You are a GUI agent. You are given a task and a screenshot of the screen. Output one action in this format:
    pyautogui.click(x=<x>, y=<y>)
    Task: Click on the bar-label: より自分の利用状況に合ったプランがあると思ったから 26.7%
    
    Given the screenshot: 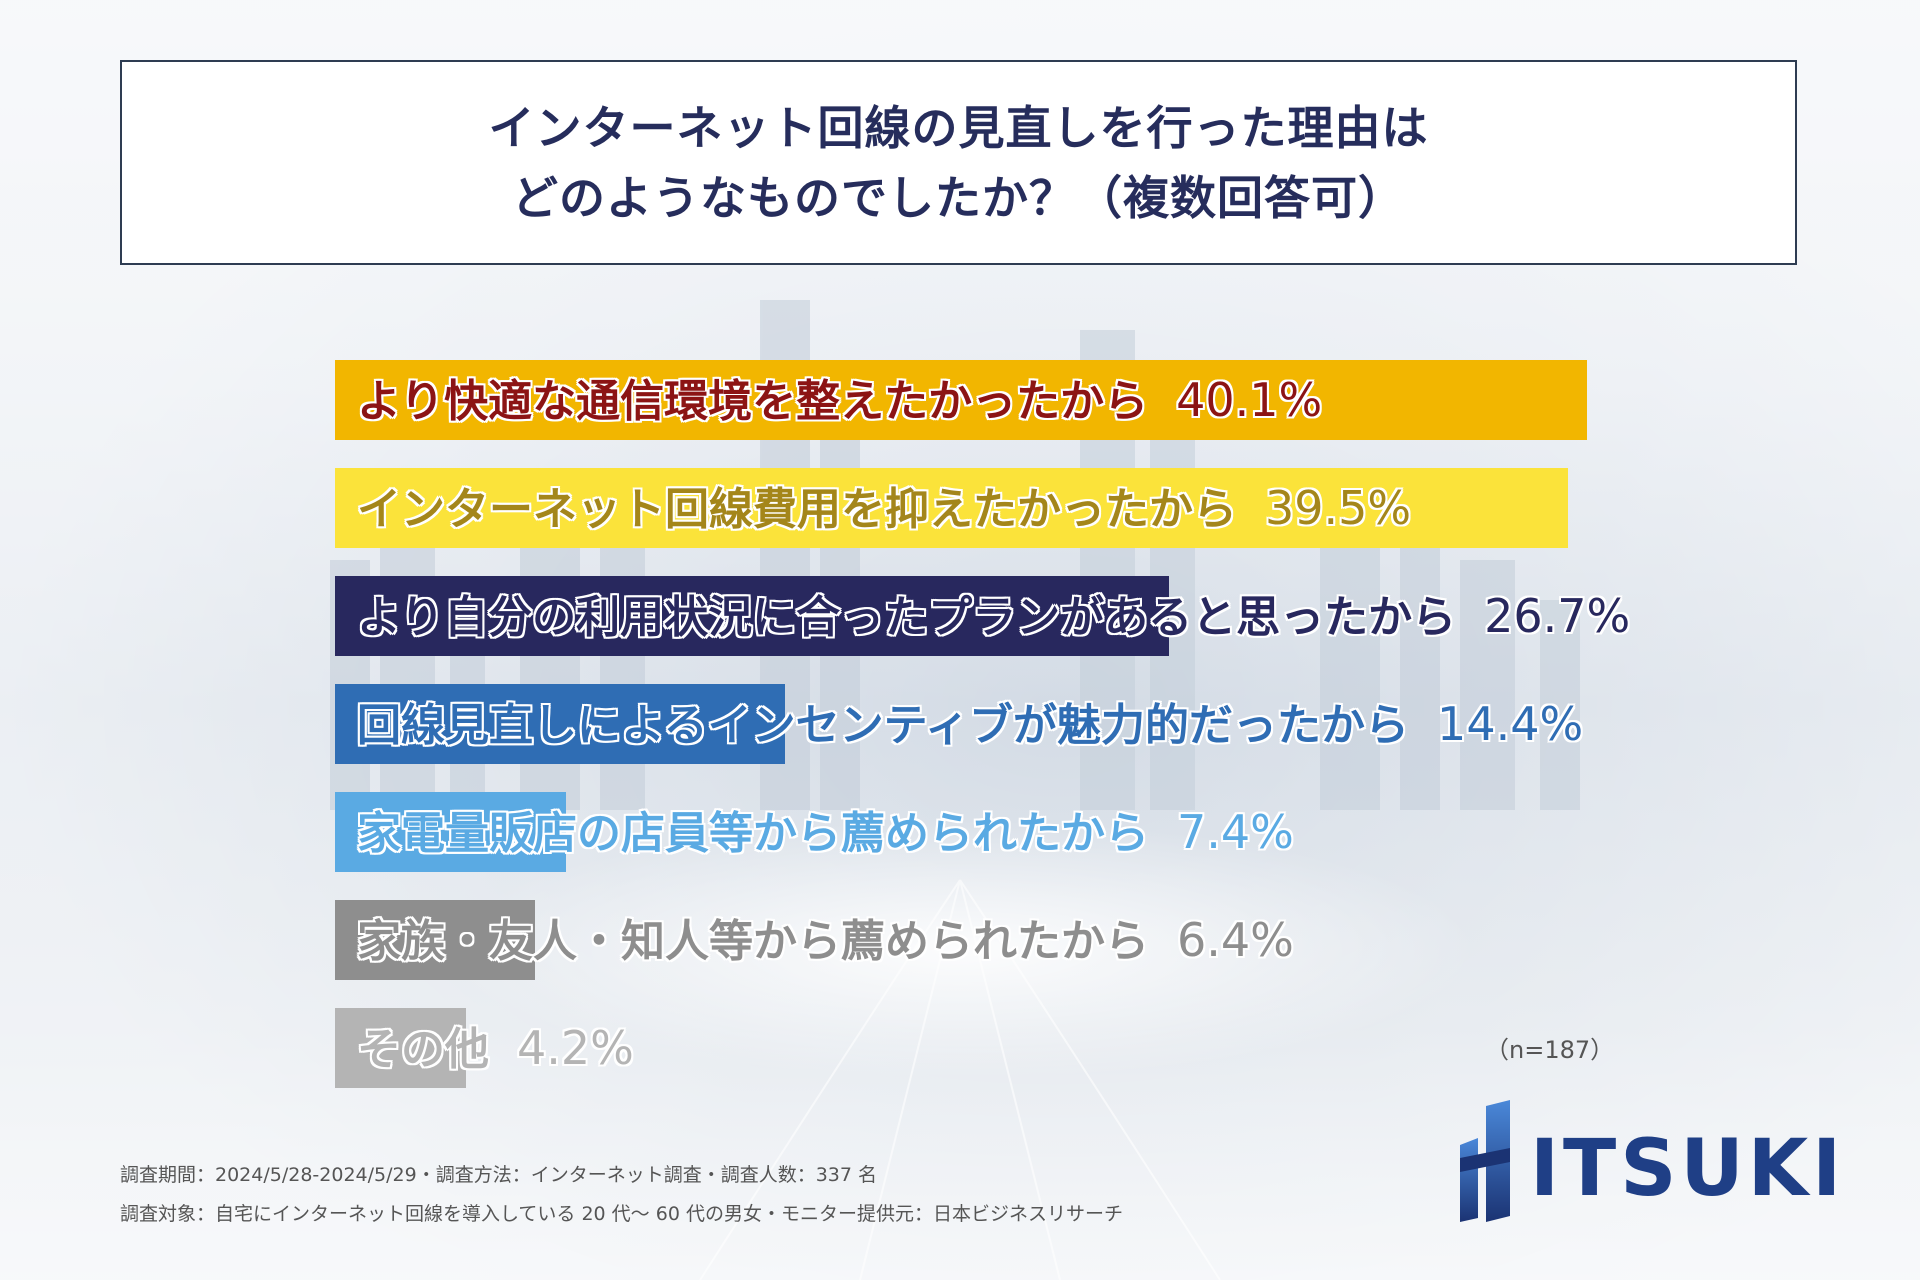 What is the action you would take?
    pyautogui.click(x=993, y=616)
    